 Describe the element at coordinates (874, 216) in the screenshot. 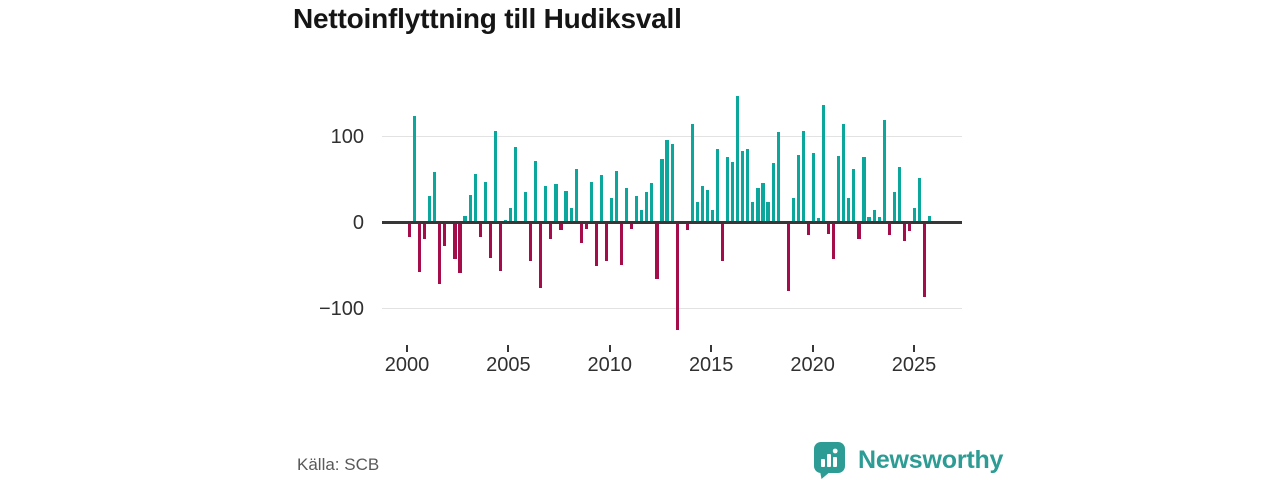

I see `bar-2023-q1` at that location.